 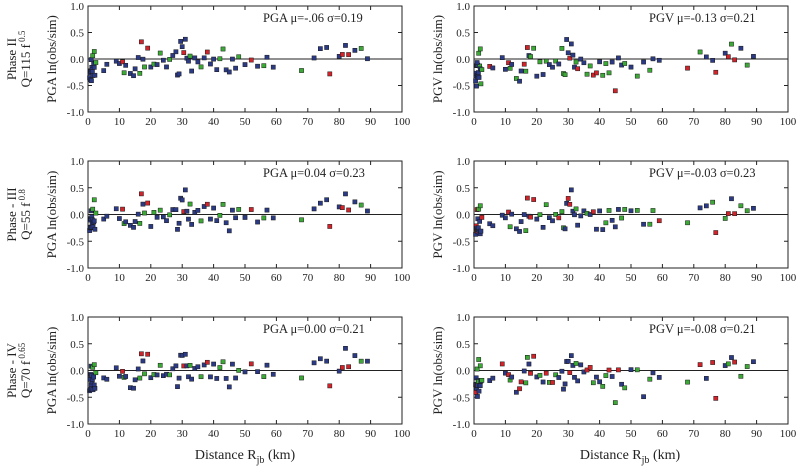 I want to click on panel-6-xtick-label: 30, so click(x=569, y=434).